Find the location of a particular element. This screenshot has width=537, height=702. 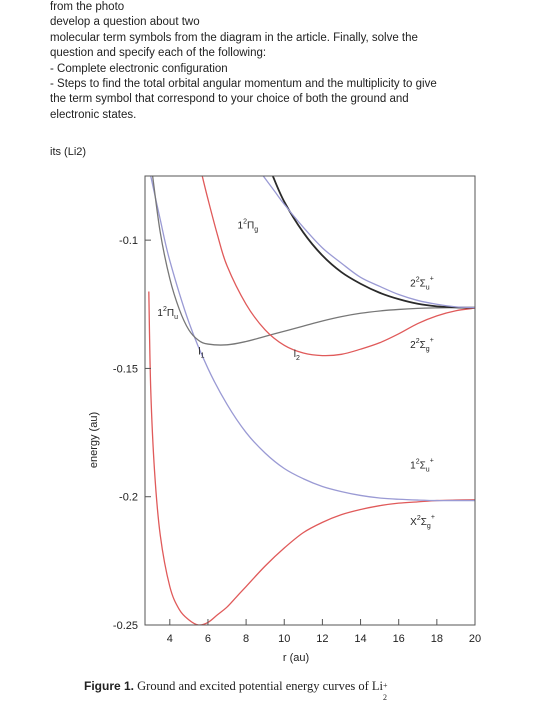

curve-label-2Sg: 22Σg+ is located at coordinates (422, 345).